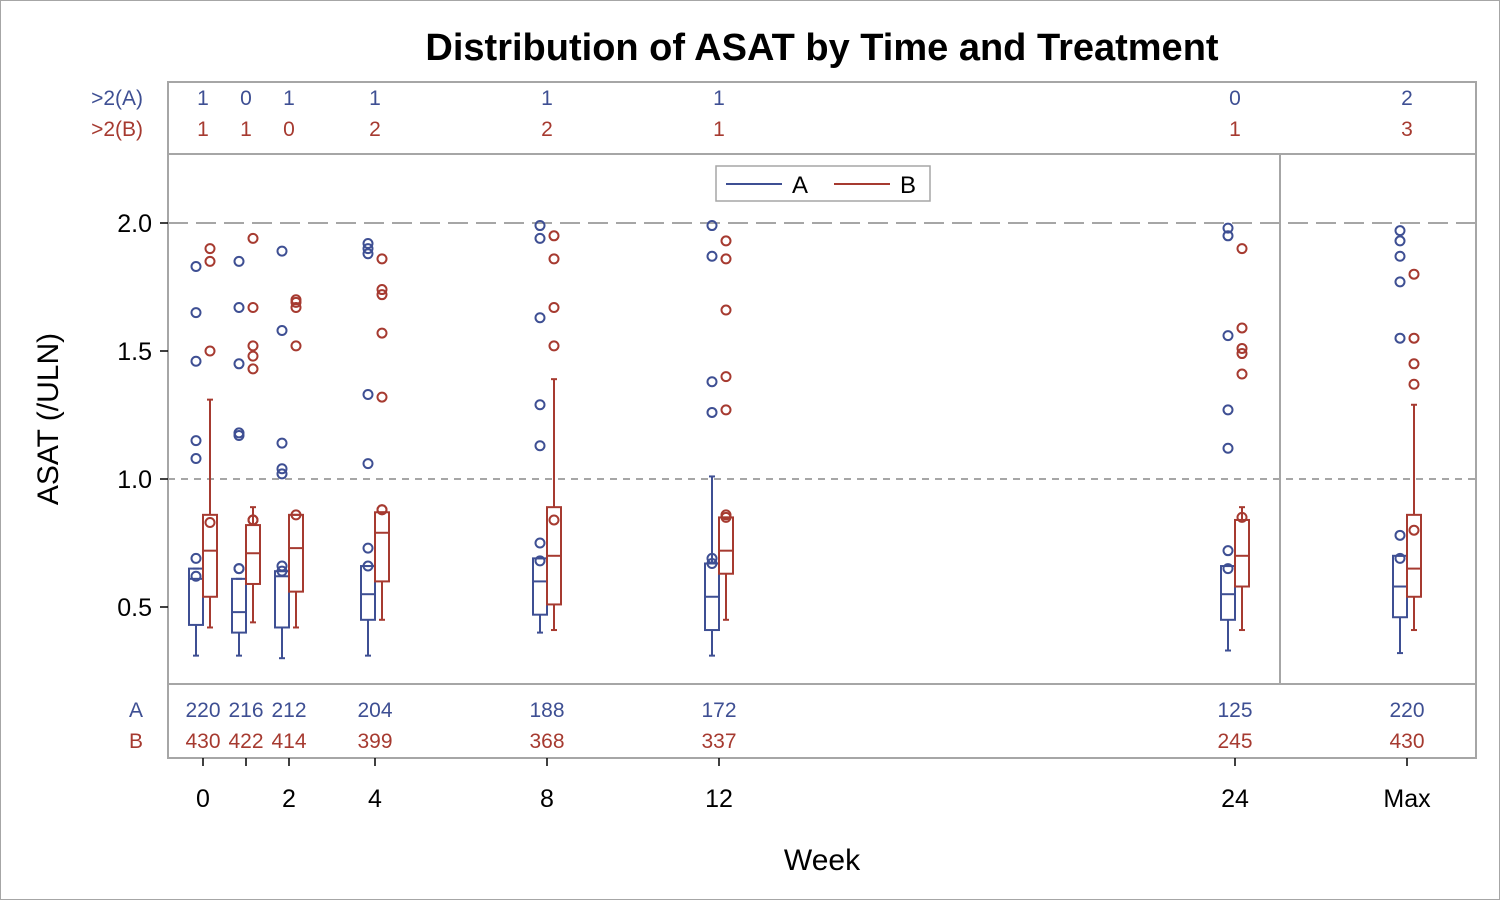  I want to click on y-tick-label: 1.5, so click(134, 352).